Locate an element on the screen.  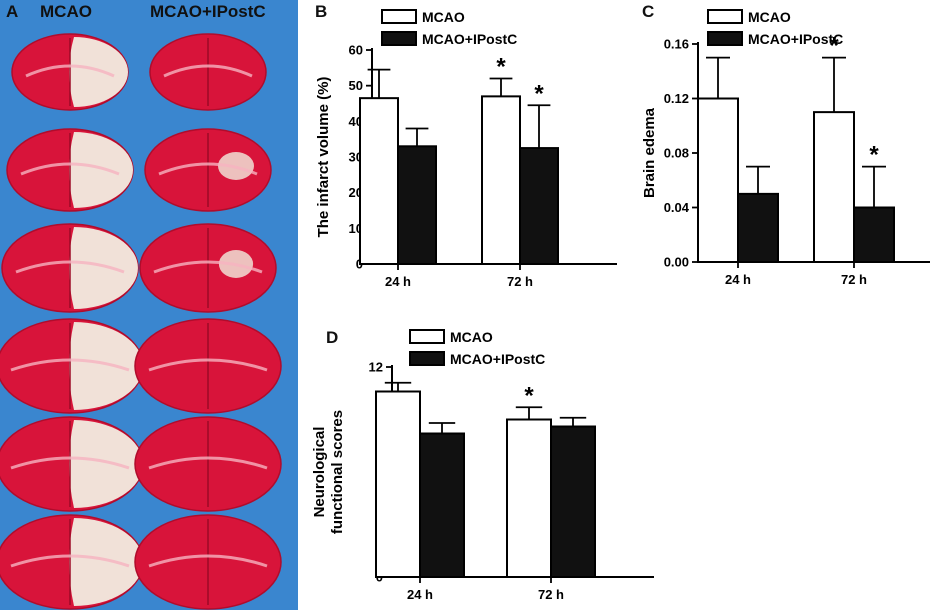
y-tick-label: 60 is located at coordinates (356, 50).